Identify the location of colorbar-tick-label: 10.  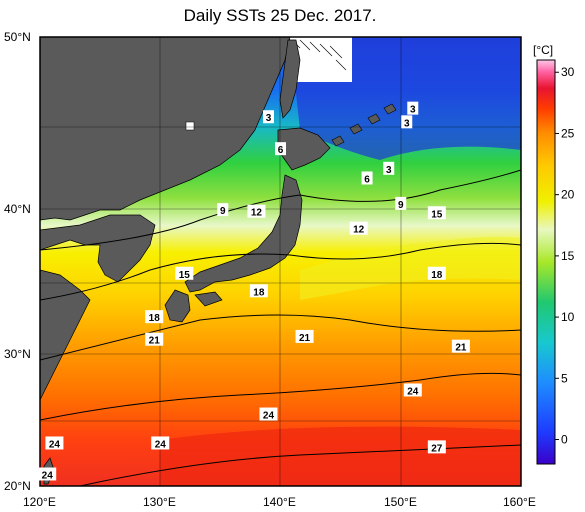
(568, 317).